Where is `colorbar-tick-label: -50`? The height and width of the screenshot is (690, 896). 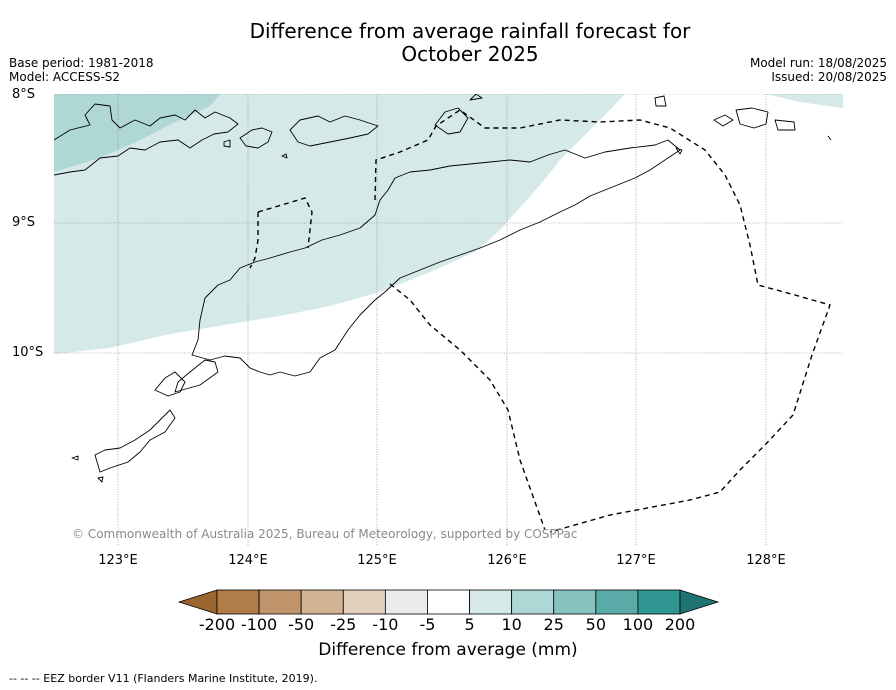 colorbar-tick-label: -50 is located at coordinates (301, 624).